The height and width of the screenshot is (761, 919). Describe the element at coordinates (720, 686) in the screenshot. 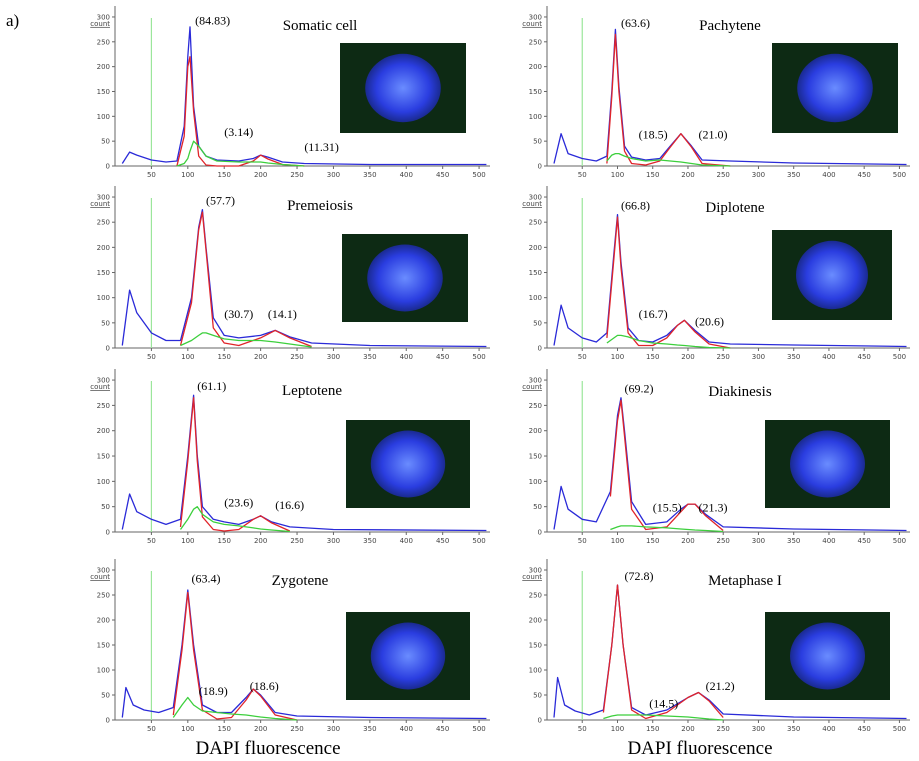

I see `peak-annotation: (21.2)` at that location.